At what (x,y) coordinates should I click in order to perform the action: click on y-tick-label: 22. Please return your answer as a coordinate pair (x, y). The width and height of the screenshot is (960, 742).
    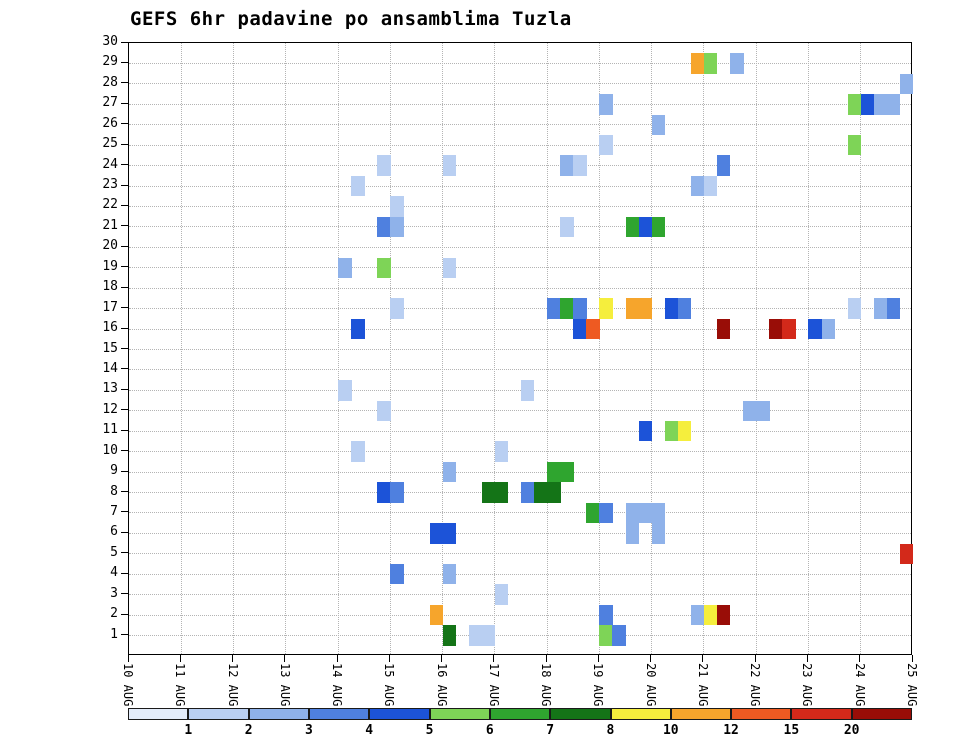
    Looking at the image, I should click on (110, 205).